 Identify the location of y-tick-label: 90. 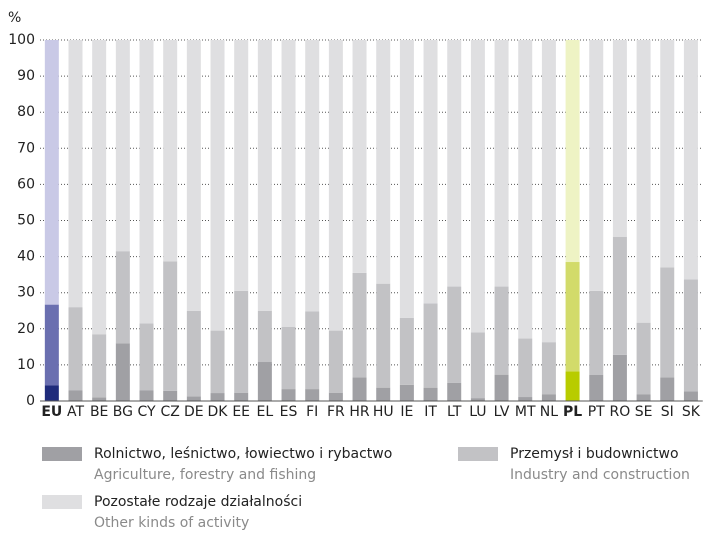
(26, 76).